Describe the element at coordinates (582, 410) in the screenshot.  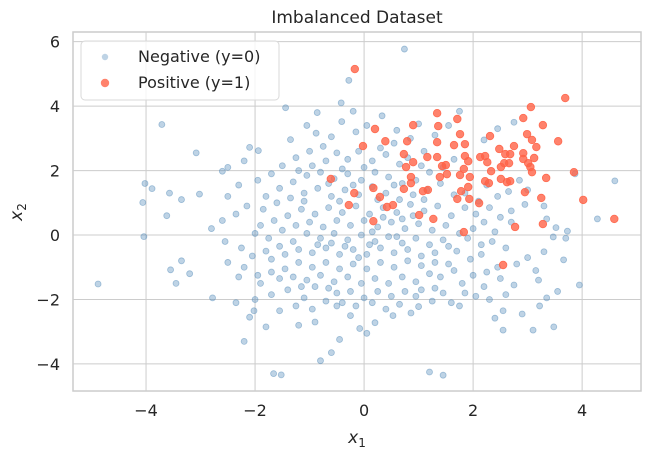
I see `x-tick-label: 4` at that location.